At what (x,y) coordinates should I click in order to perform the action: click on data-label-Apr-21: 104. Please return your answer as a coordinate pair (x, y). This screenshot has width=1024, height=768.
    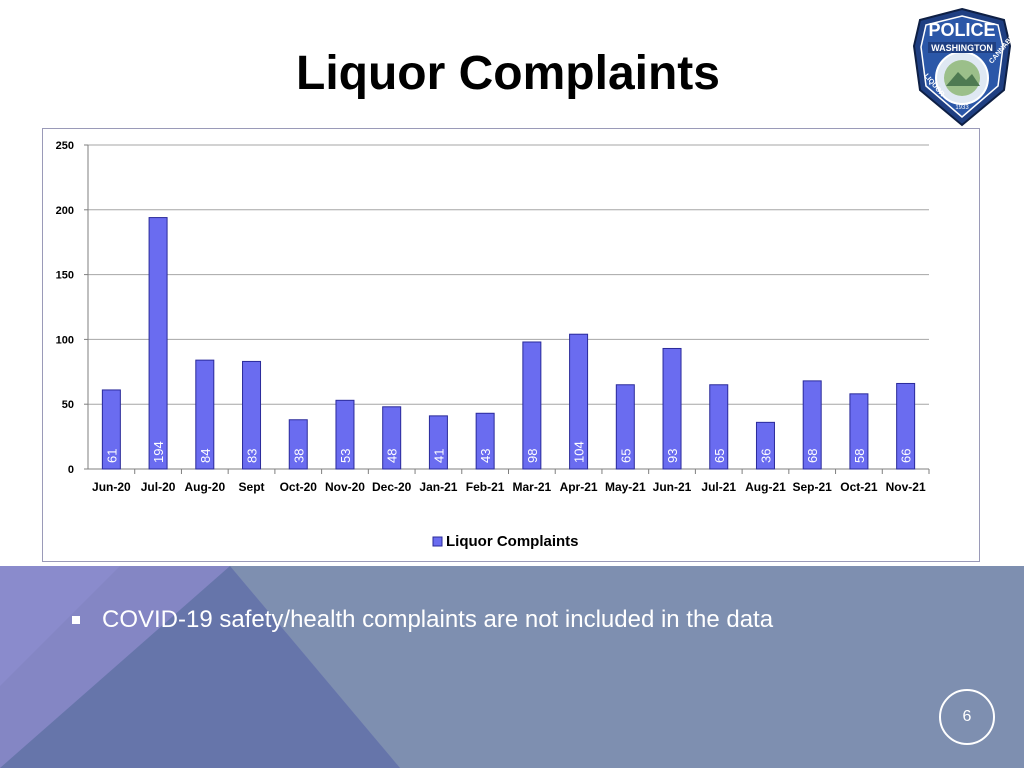
    Looking at the image, I should click on (579, 452).